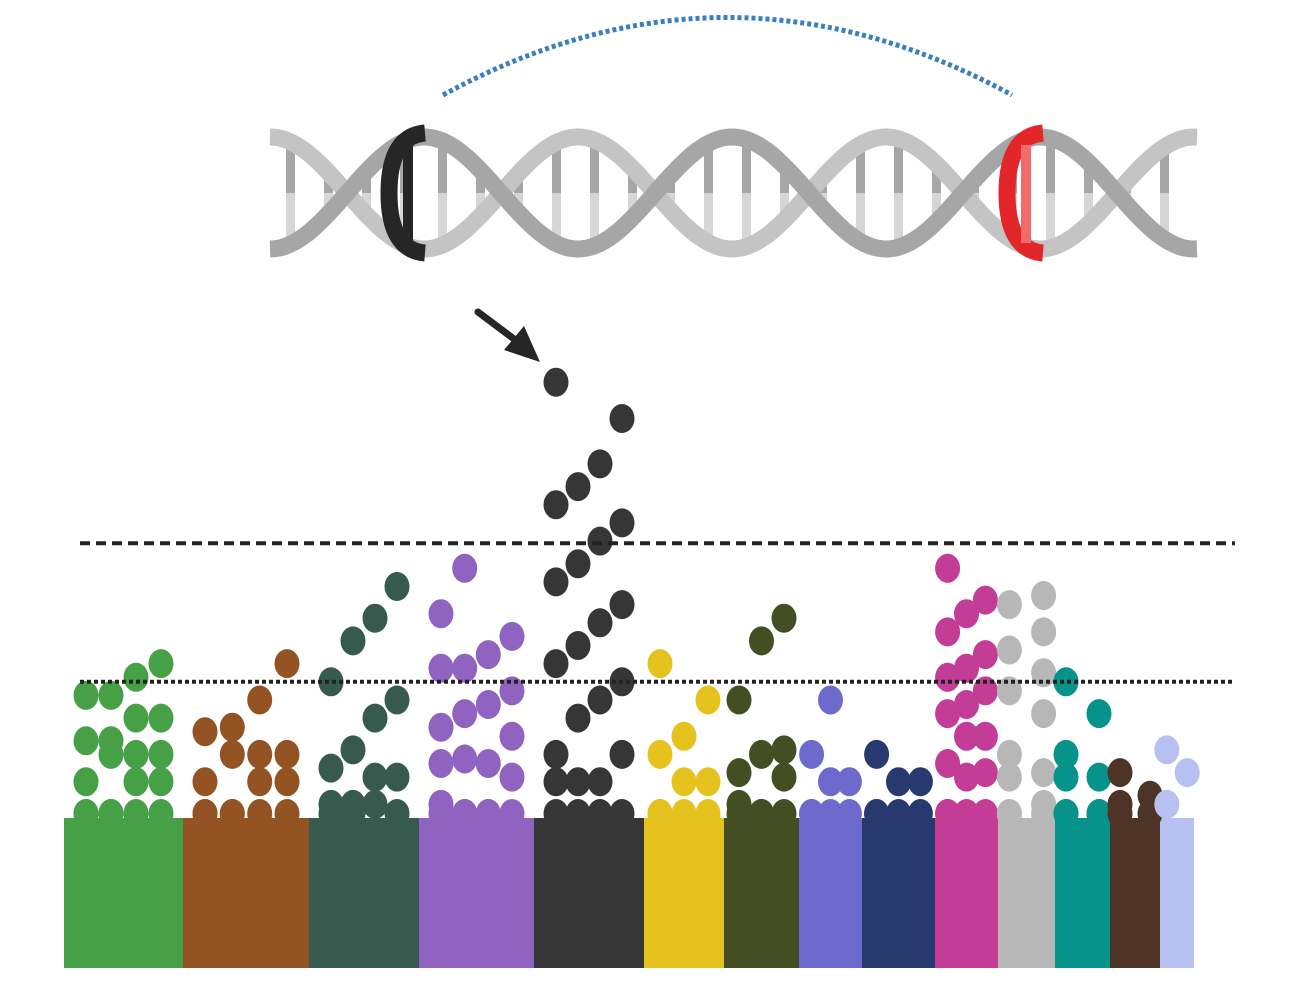 Image resolution: width=1300 pixels, height=983 pixels. I want to click on highlighted-locus-red, so click(1021, 193).